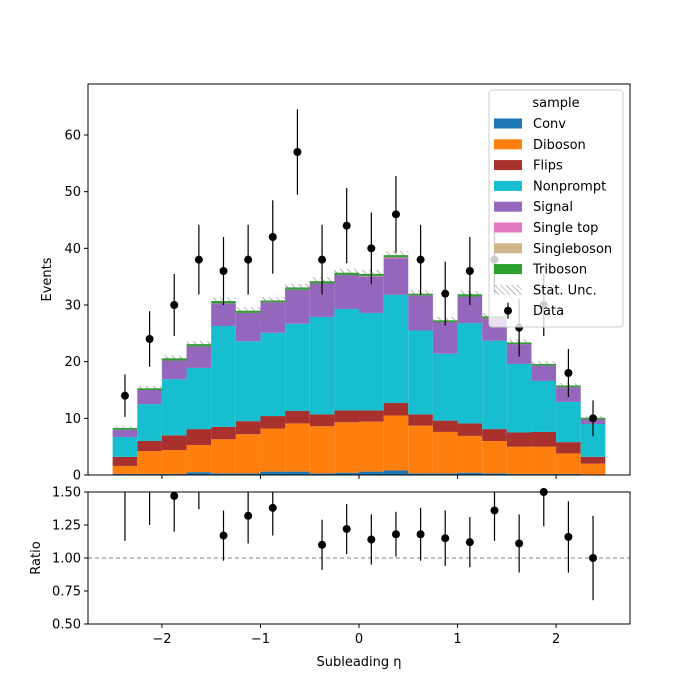  I want to click on legend-item-data: Data, so click(534, 310).